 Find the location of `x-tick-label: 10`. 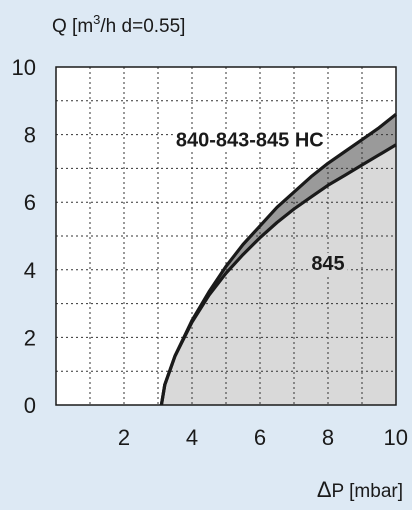

x-tick-label: 10 is located at coordinates (396, 437).